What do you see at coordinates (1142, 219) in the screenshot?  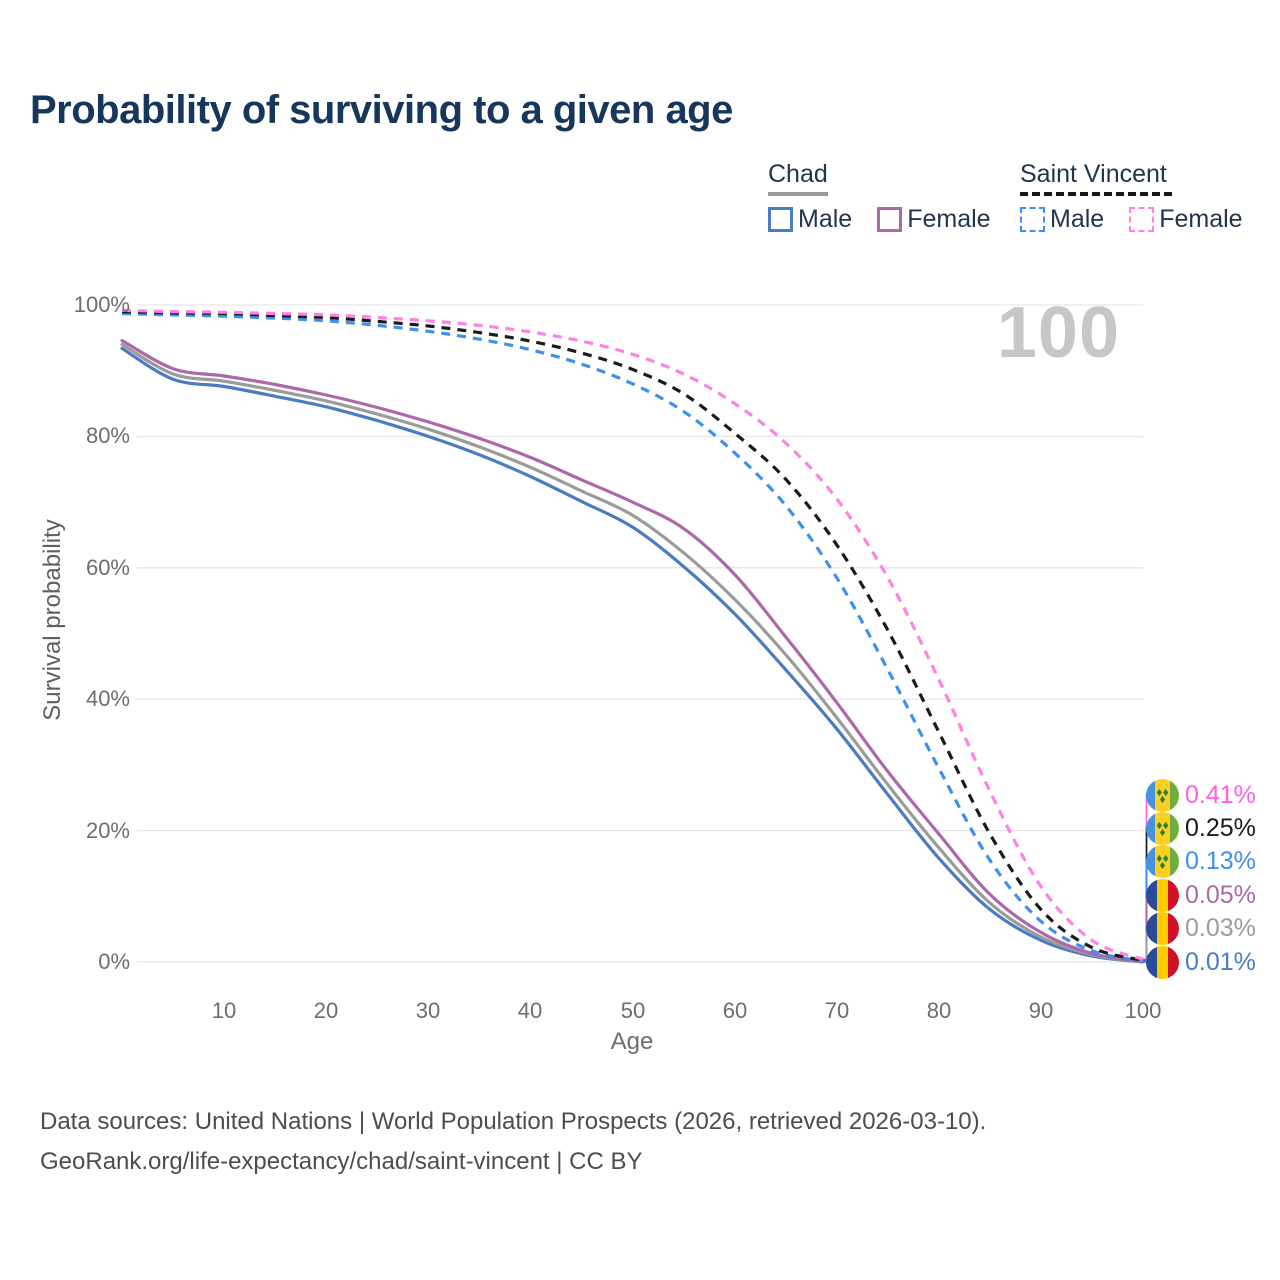 I see `saint-vincent-female-swatch-icon` at bounding box center [1142, 219].